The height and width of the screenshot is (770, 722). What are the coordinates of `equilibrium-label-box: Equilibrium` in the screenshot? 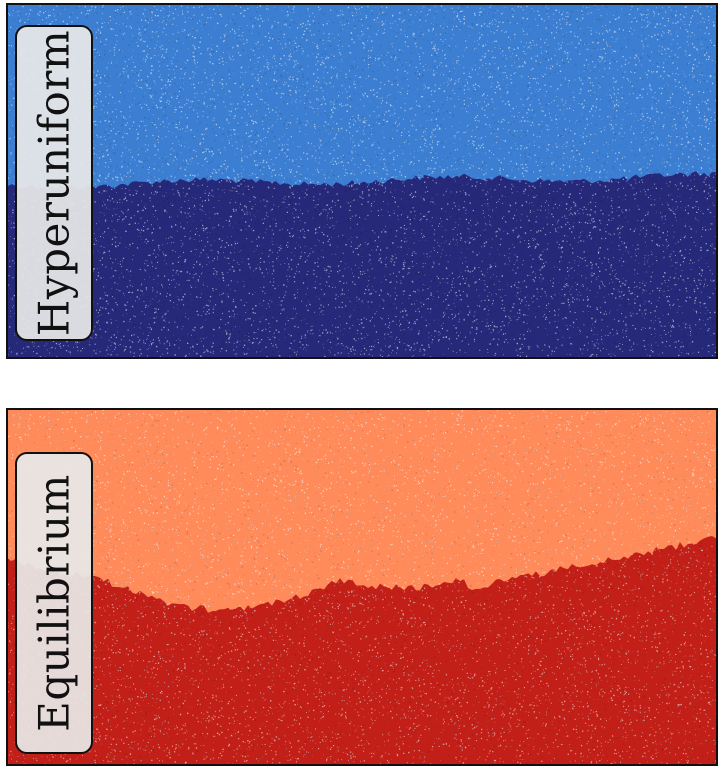 It's located at (54, 603).